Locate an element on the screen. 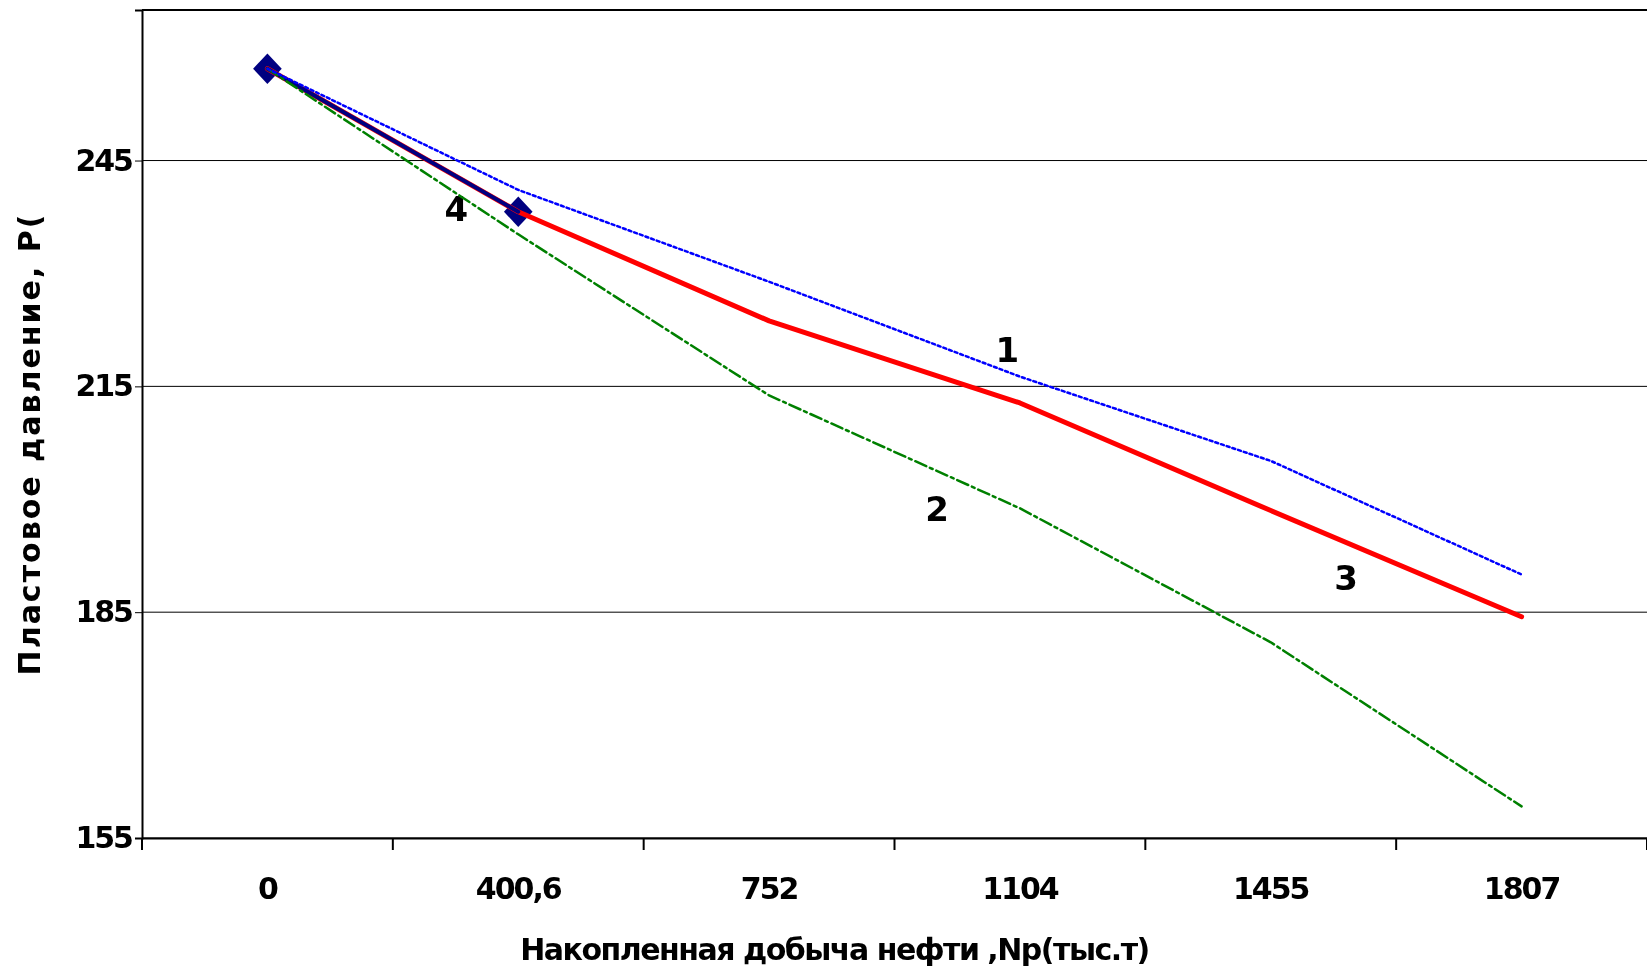 The image size is (1647, 972). y-tick-label: 155 is located at coordinates (104, 838).